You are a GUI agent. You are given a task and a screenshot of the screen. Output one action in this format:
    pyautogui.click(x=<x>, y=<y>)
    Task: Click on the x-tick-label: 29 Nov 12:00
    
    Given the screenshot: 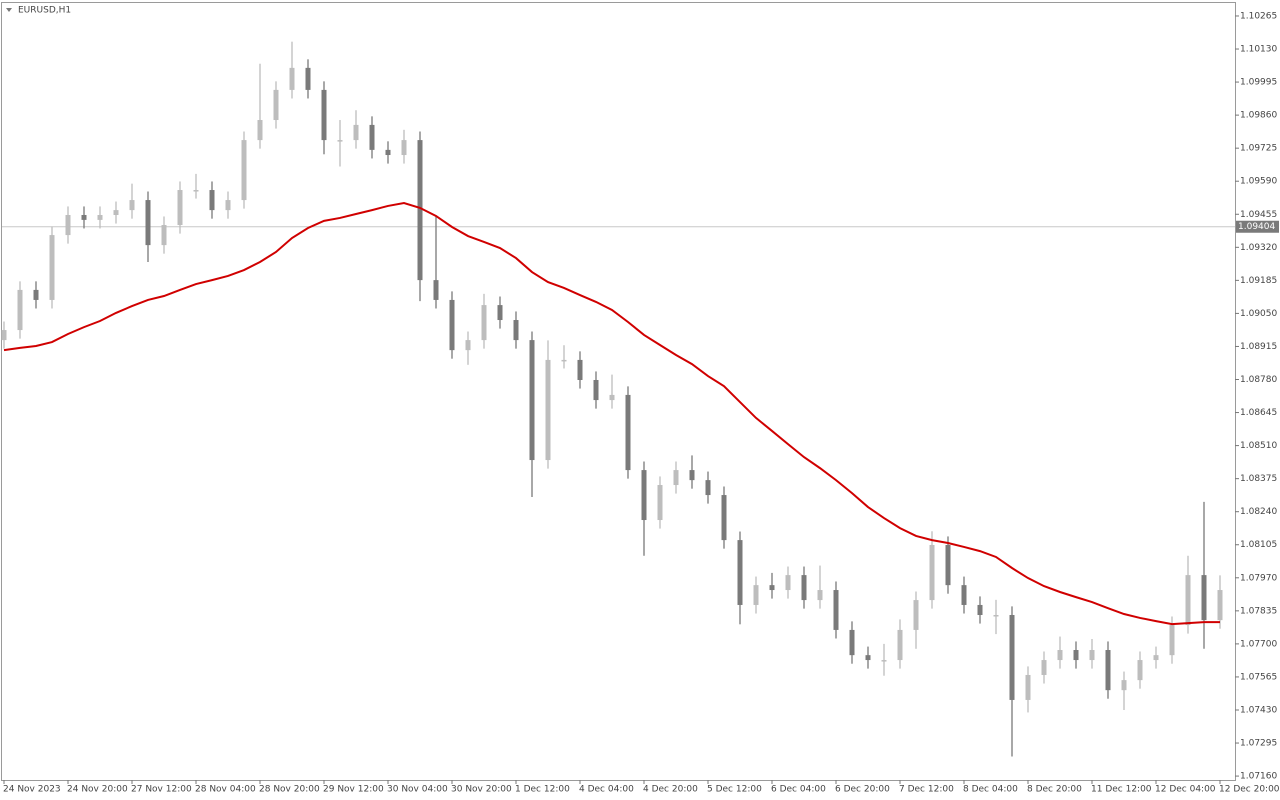 What is the action you would take?
    pyautogui.click(x=353, y=790)
    